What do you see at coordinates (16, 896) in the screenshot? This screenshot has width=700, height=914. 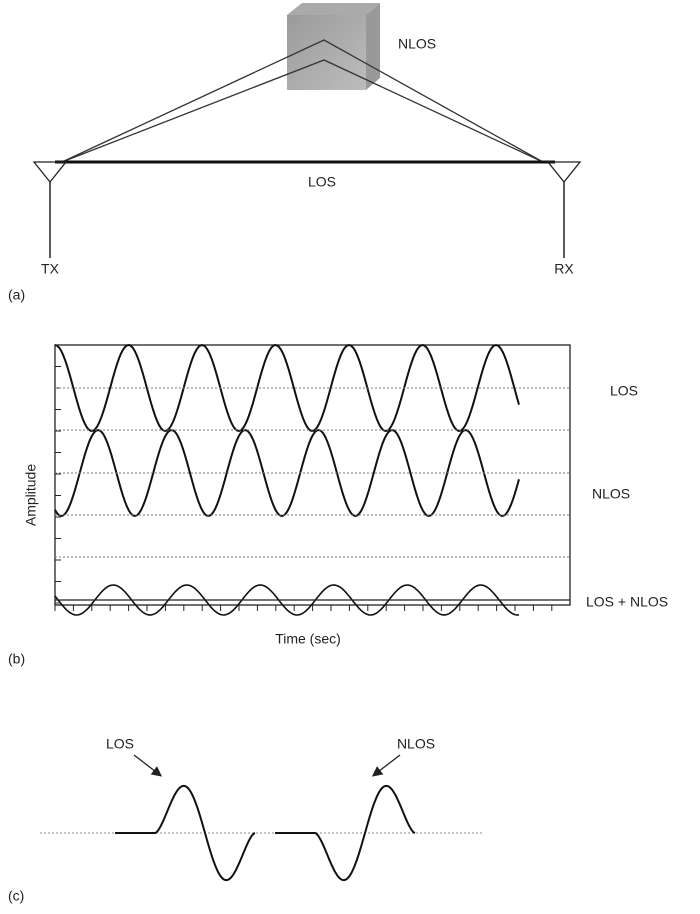 I see `panel-label: (c)` at bounding box center [16, 896].